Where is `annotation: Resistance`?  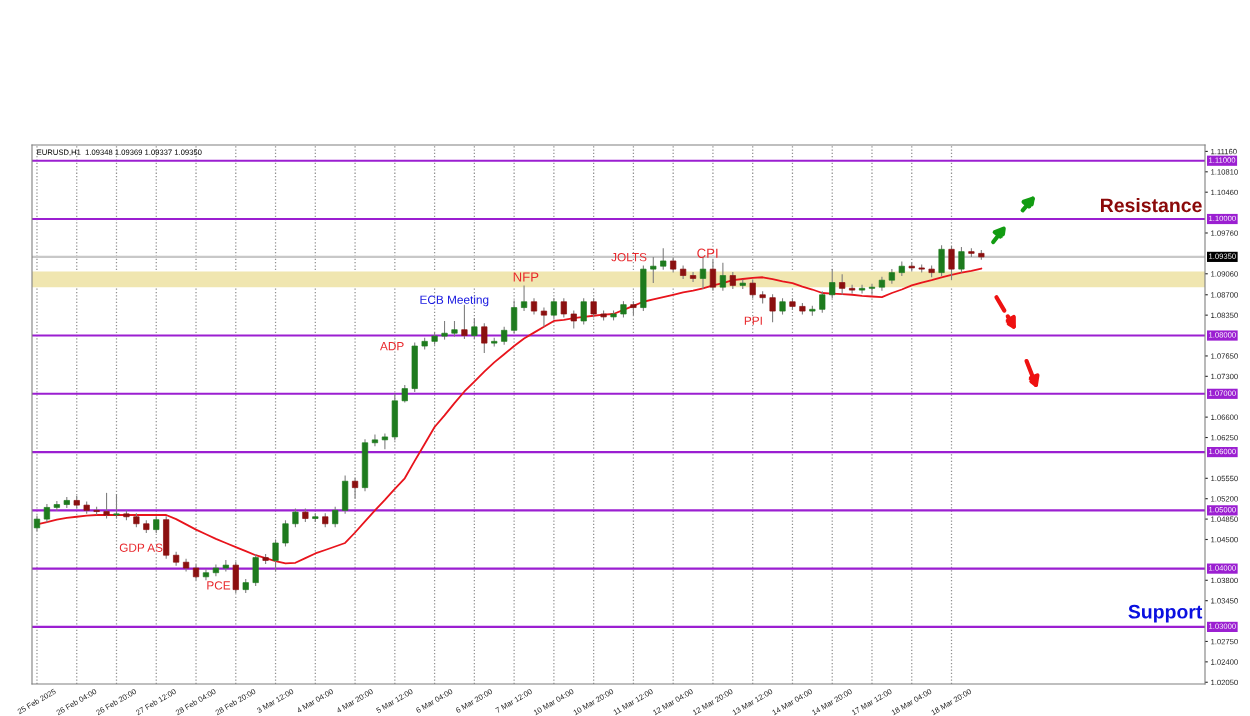
annotation: Resistance is located at coordinates (1151, 205).